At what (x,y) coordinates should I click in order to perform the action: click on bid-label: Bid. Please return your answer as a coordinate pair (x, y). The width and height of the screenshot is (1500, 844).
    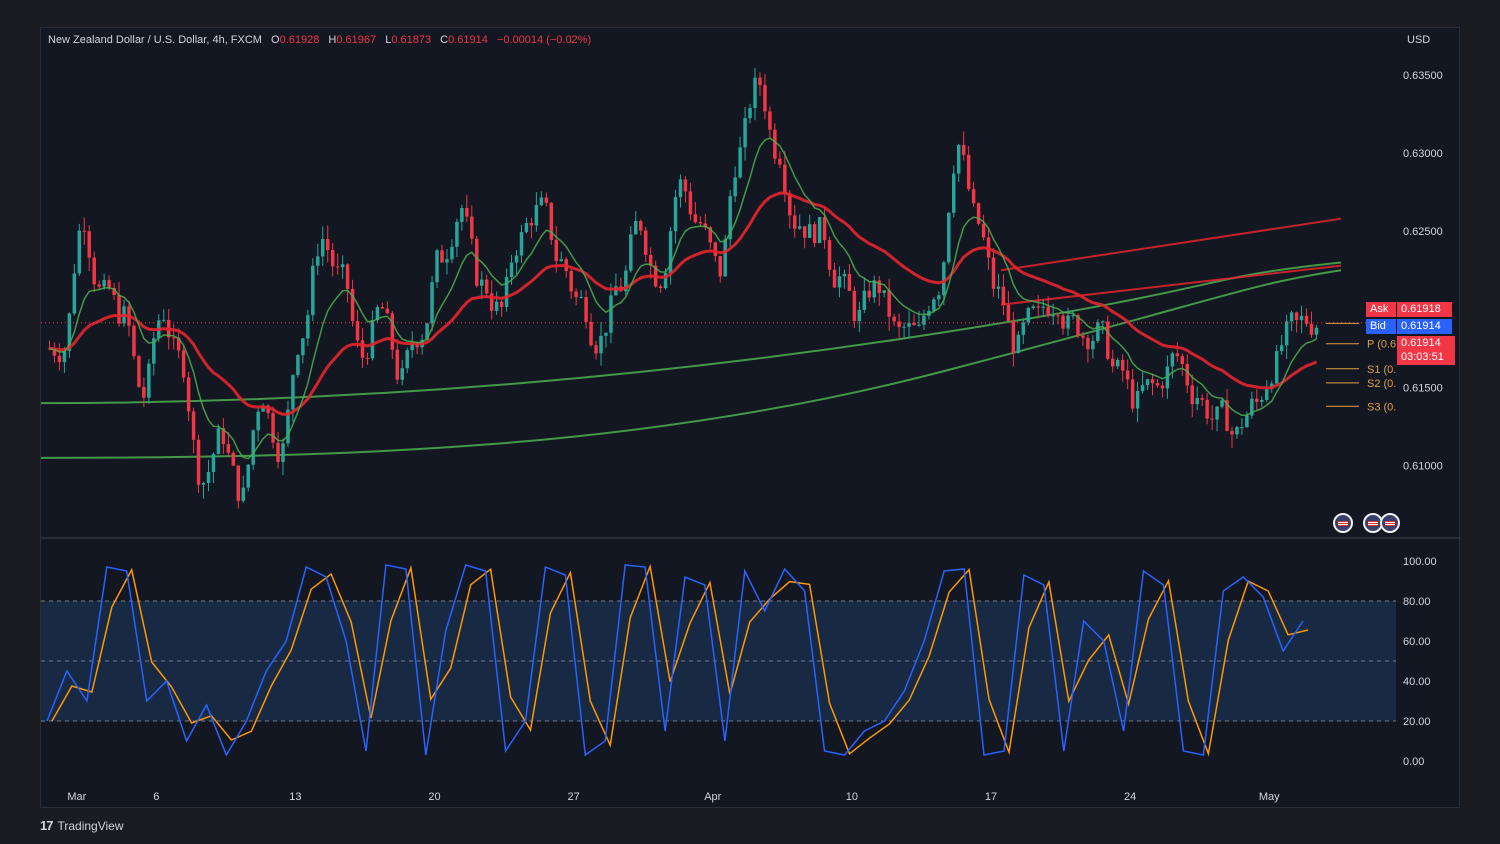
    Looking at the image, I should click on (1381, 326).